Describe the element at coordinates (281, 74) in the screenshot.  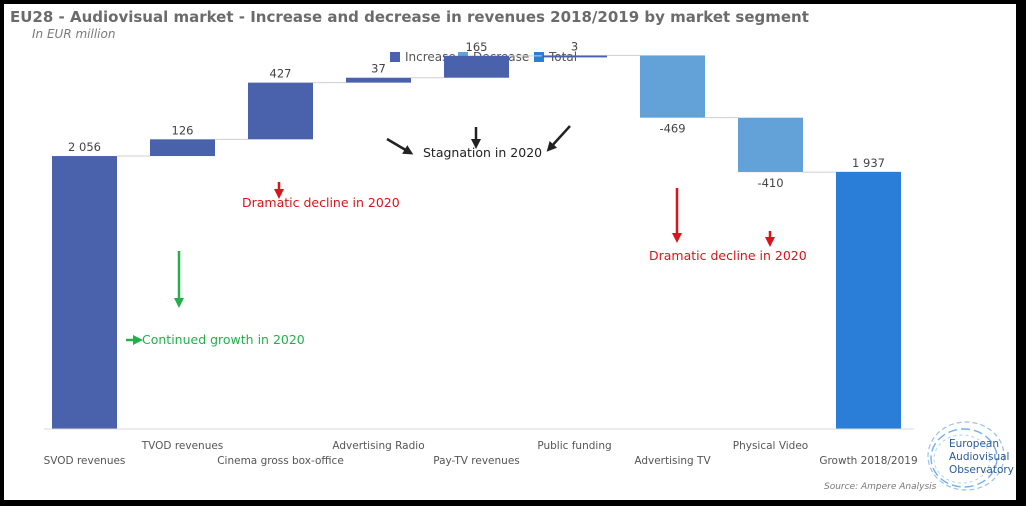
I see `data-label-3: 427` at that location.